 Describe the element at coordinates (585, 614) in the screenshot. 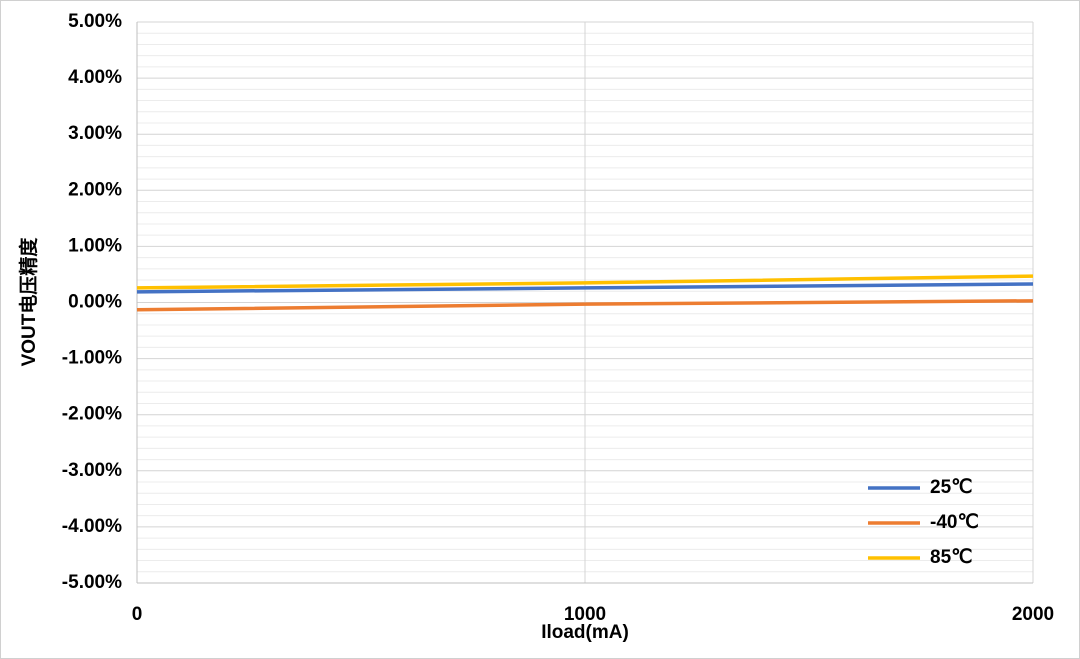

I see `x-tick-label: 1000` at that location.